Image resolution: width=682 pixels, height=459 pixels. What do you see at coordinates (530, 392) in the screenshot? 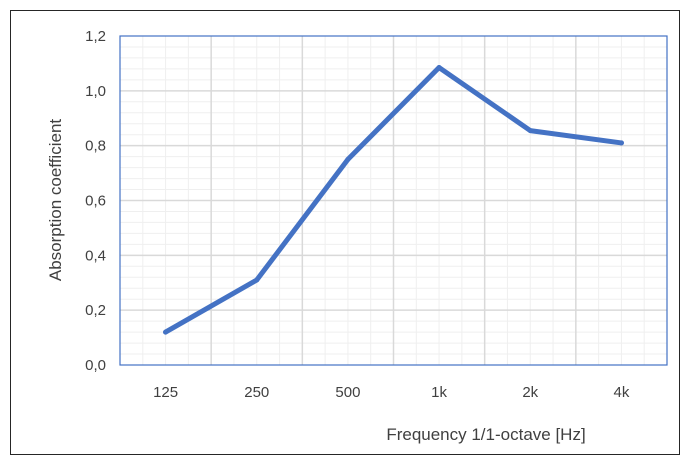
I see `x-tick-label: 2k` at bounding box center [530, 392].